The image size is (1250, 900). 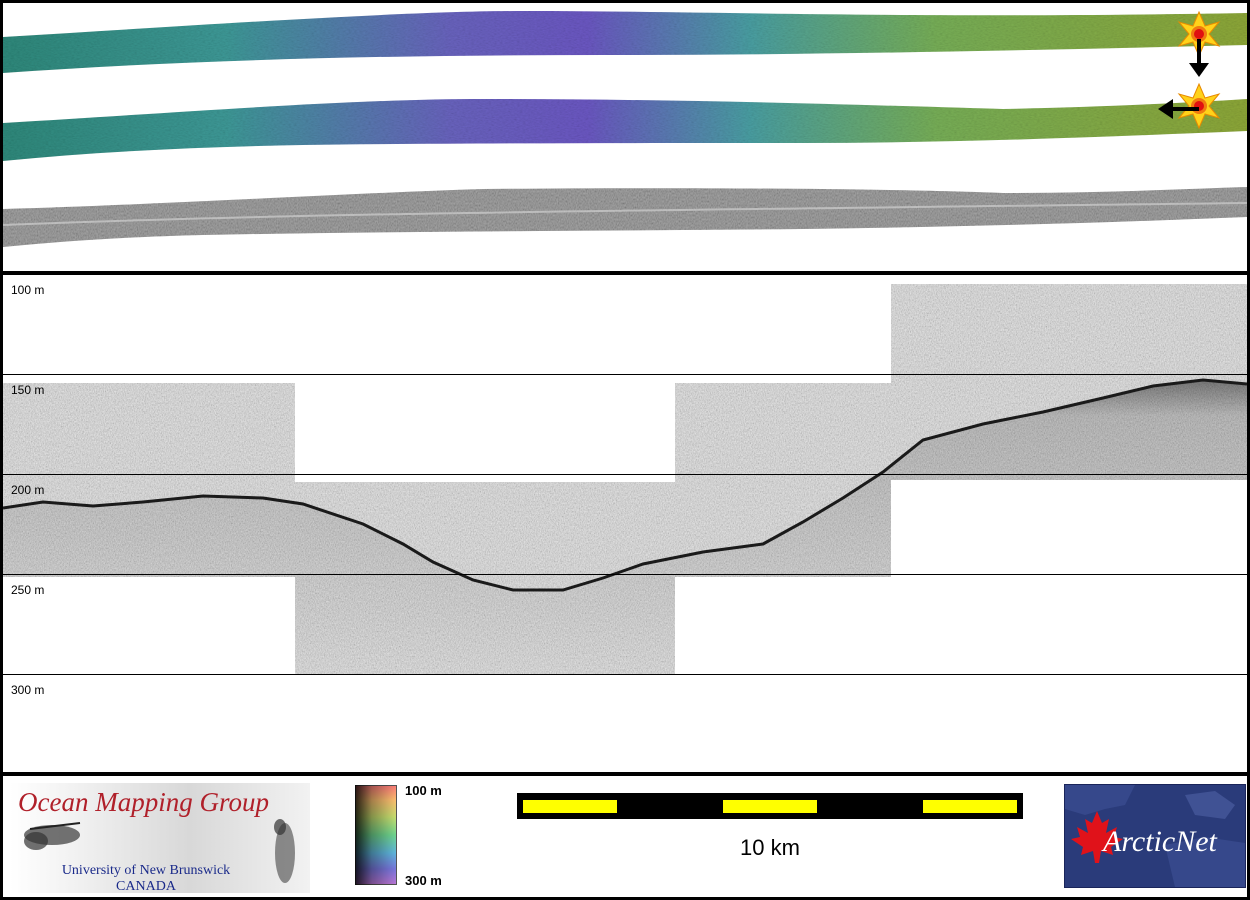 I want to click on colorbar-shading, so click(x=376, y=835).